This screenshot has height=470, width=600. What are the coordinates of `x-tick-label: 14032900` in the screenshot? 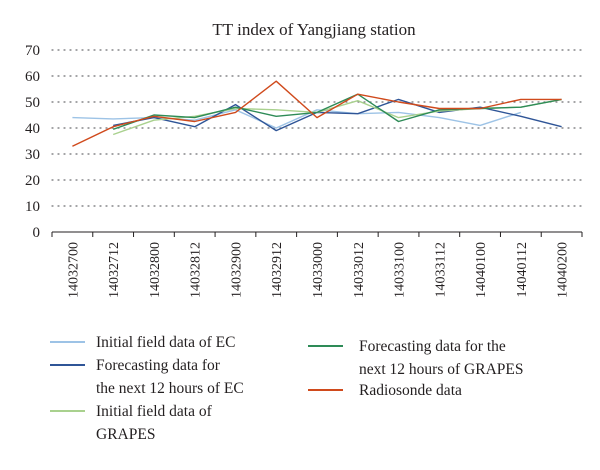 It's located at (236, 270).